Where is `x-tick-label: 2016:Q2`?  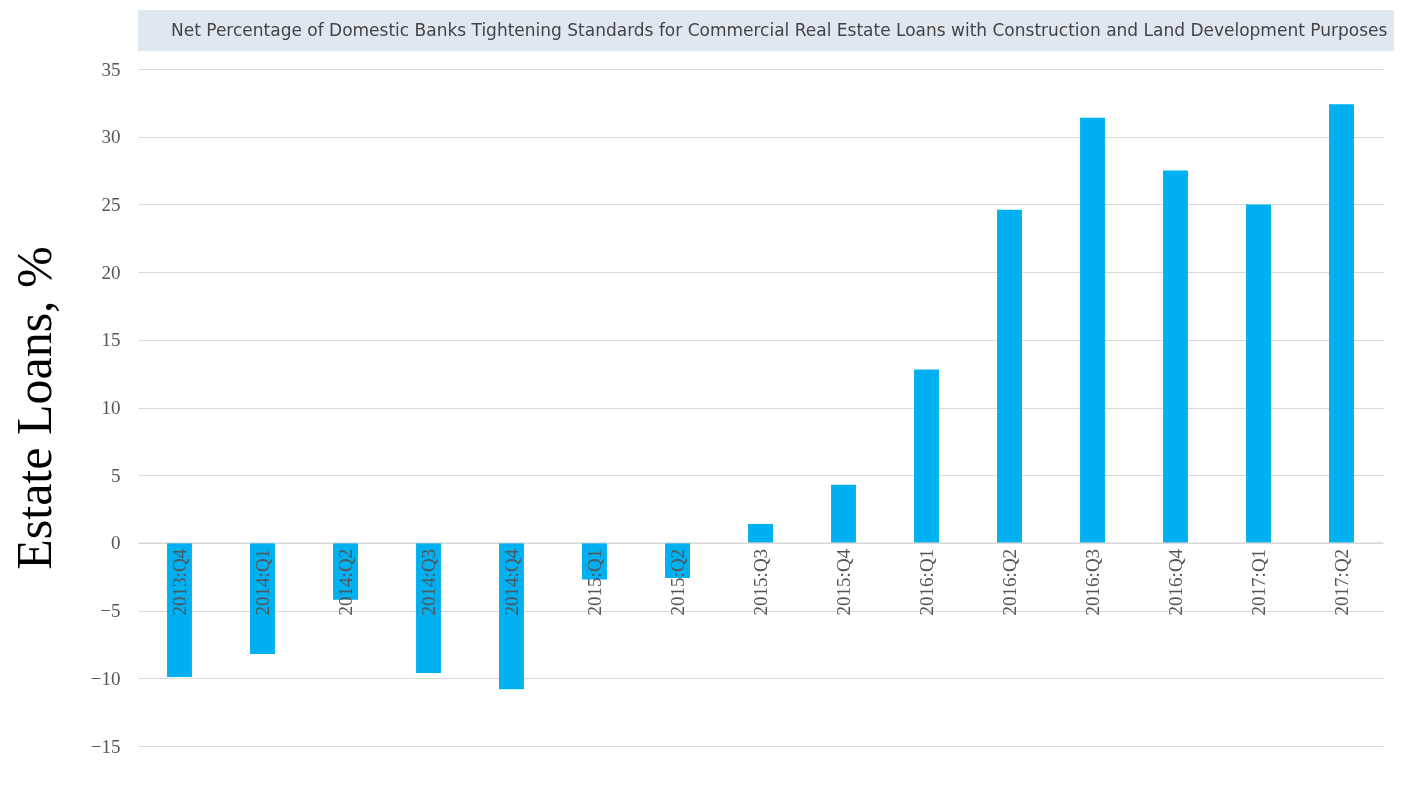 x-tick-label: 2016:Q2 is located at coordinates (1009, 582).